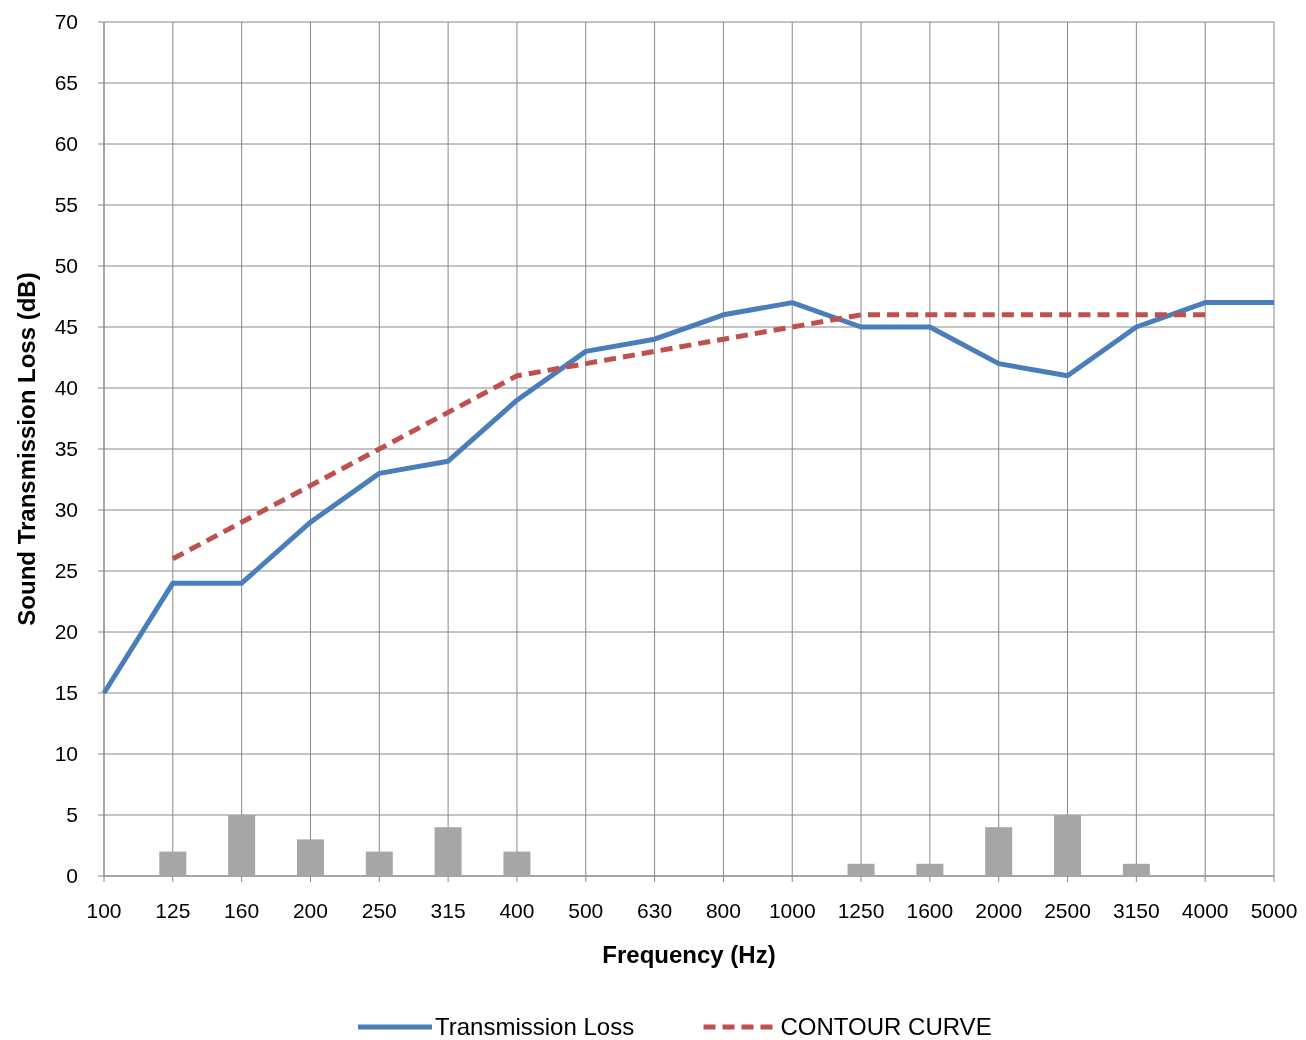  Describe the element at coordinates (689, 954) in the screenshot. I see `x-axis-title: Frequency (Hz)` at that location.